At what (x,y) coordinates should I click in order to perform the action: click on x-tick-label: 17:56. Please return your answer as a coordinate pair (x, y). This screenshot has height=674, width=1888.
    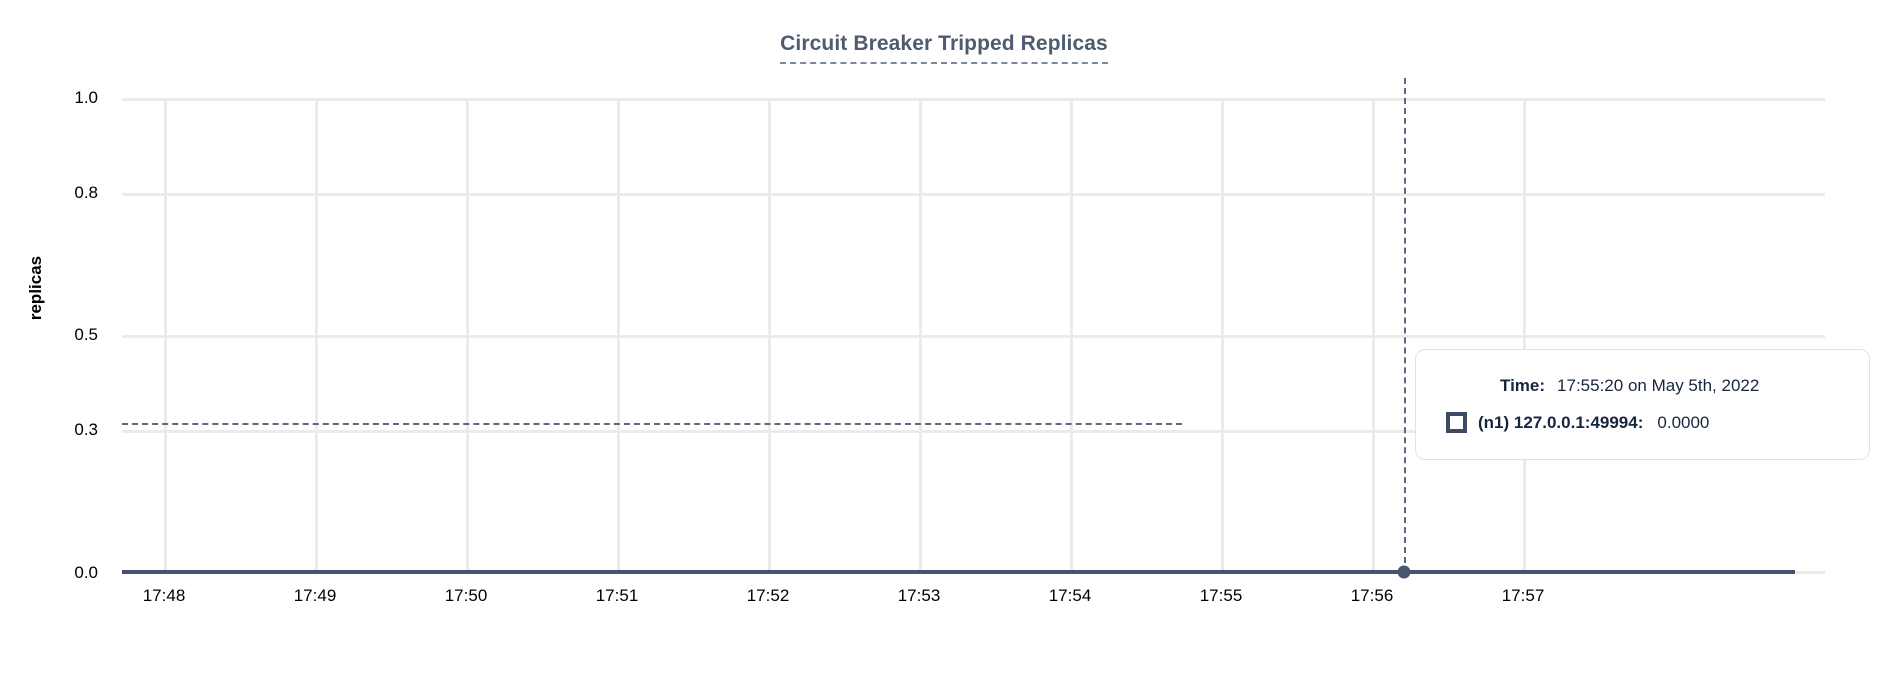
    Looking at the image, I should click on (1372, 595).